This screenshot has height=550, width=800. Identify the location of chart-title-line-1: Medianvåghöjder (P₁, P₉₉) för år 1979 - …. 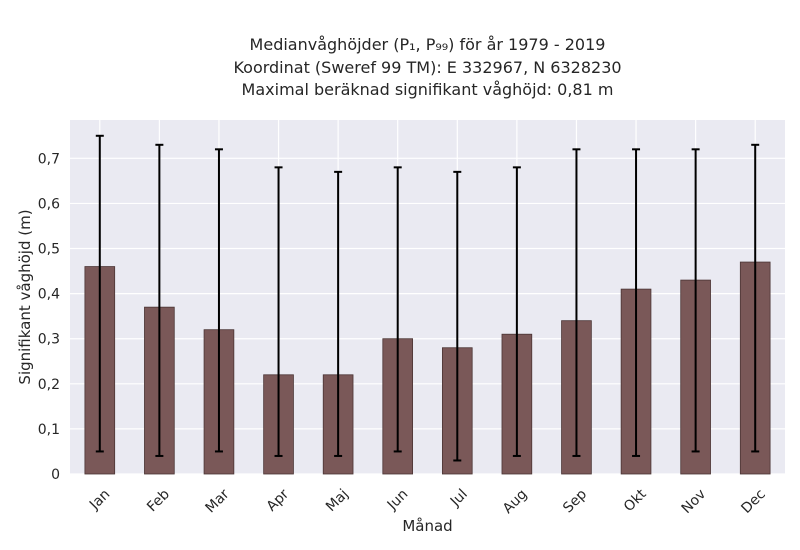
(427, 44).